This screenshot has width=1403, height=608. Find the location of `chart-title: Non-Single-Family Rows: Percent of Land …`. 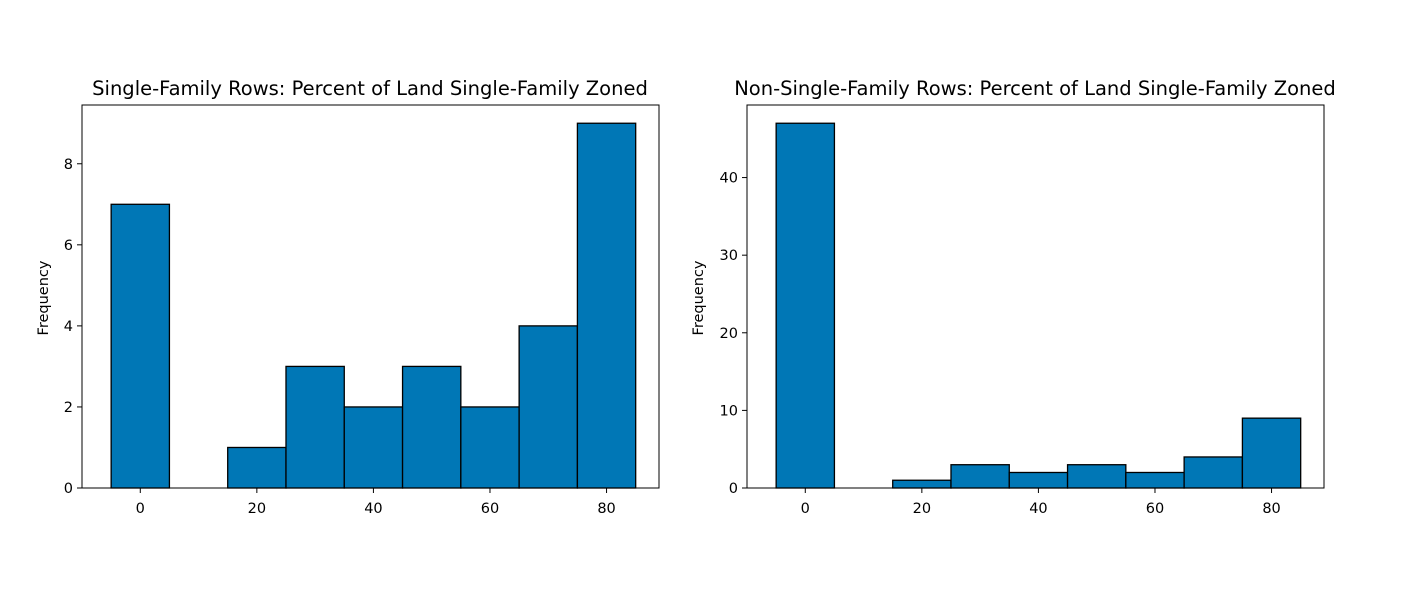

chart-title: Non-Single-Family Rows: Percent of Land … is located at coordinates (1035, 88).